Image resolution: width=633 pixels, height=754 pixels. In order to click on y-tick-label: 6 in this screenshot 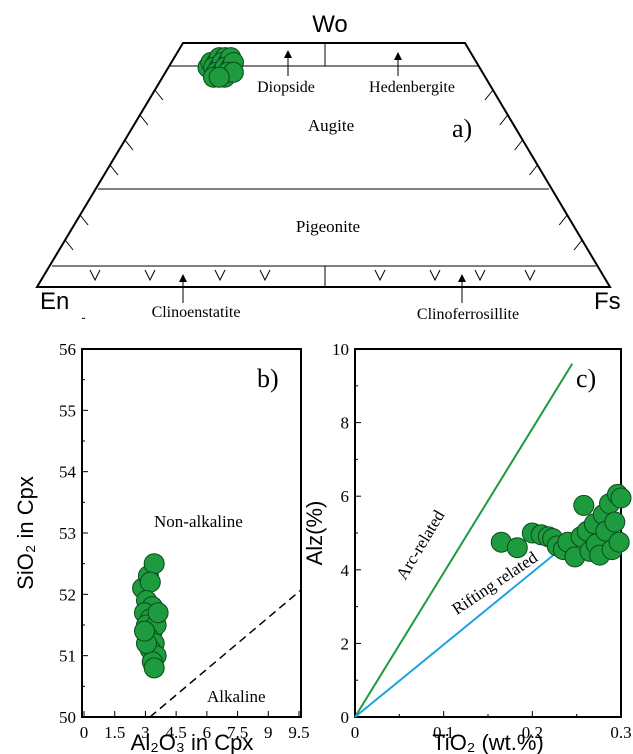, I will do `click(345, 496)`.